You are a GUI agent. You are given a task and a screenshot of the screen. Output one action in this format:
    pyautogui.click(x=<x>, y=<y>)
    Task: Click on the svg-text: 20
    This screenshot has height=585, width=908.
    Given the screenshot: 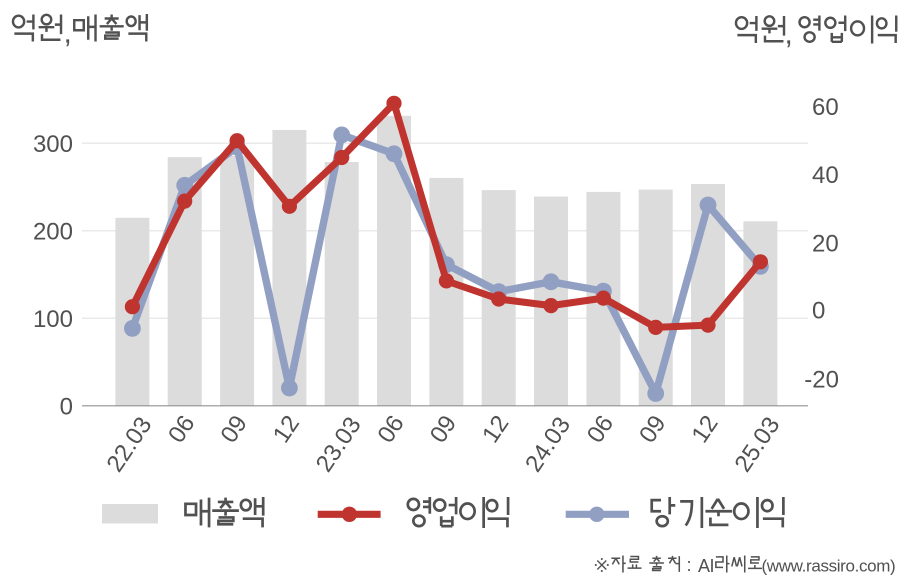 What is the action you would take?
    pyautogui.click(x=825, y=243)
    